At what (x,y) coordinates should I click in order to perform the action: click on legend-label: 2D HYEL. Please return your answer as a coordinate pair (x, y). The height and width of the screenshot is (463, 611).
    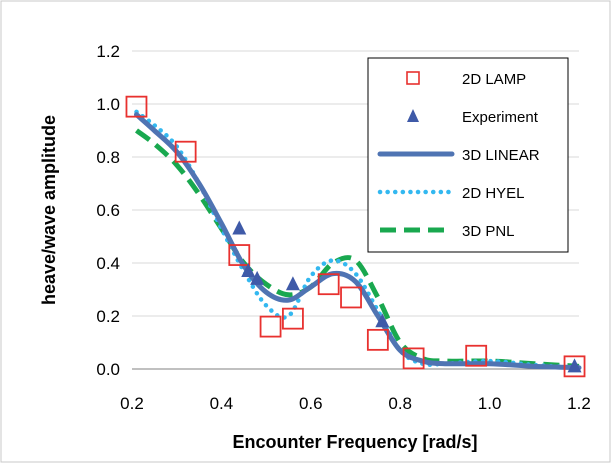
    Looking at the image, I should click on (493, 193).